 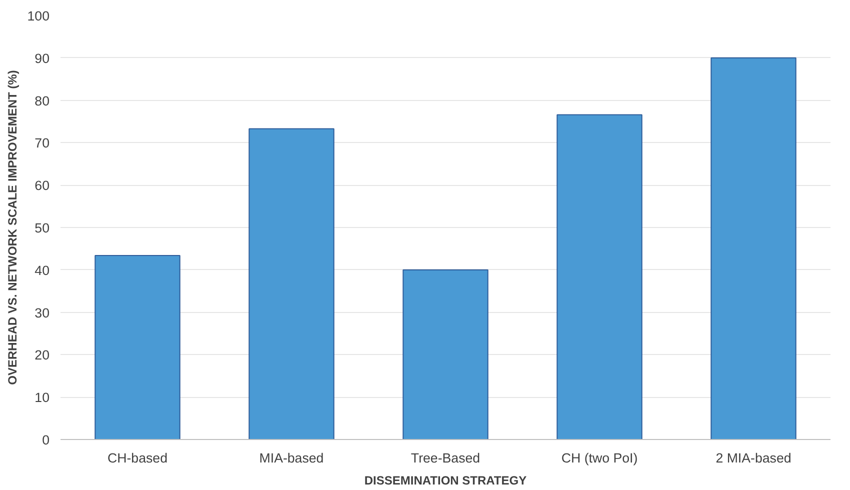 What do you see at coordinates (12, 227) in the screenshot?
I see `y-axis-title: OVERHEAD VS. NETWORK SCALE IMPROVEMENT (%)` at bounding box center [12, 227].